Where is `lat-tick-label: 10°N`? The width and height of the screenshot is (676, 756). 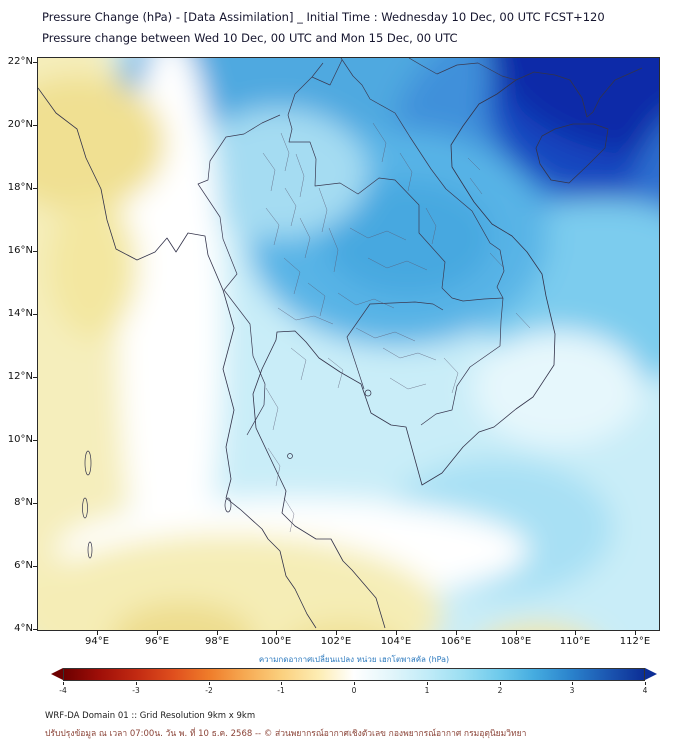
lat-tick-label: 10°N is located at coordinates (20, 439).